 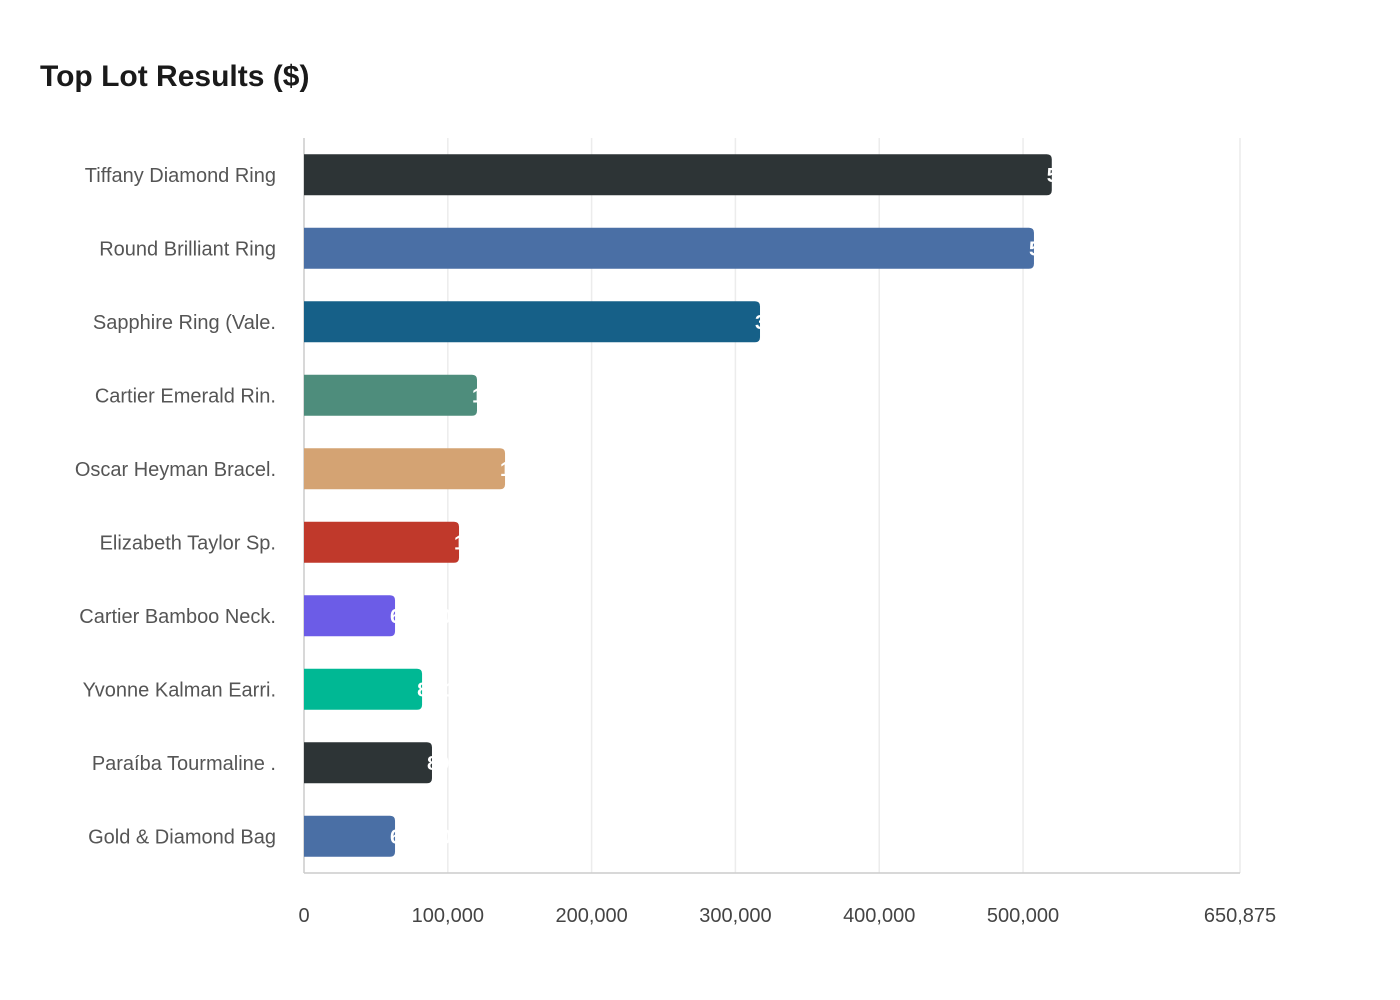 What do you see at coordinates (303, 916) in the screenshot?
I see `x-tick-label: 0` at bounding box center [303, 916].